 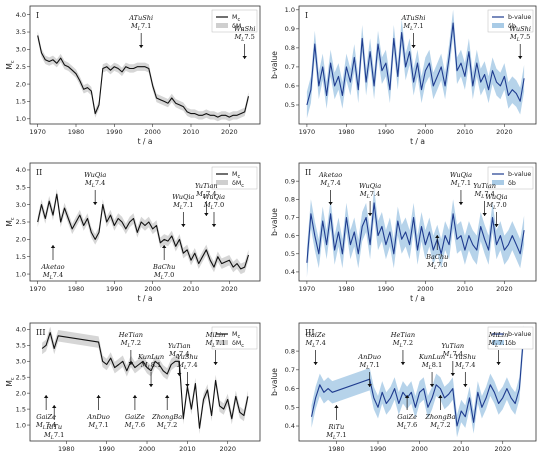 I want to click on x-tick-label: 1970, so click(x=37, y=132).